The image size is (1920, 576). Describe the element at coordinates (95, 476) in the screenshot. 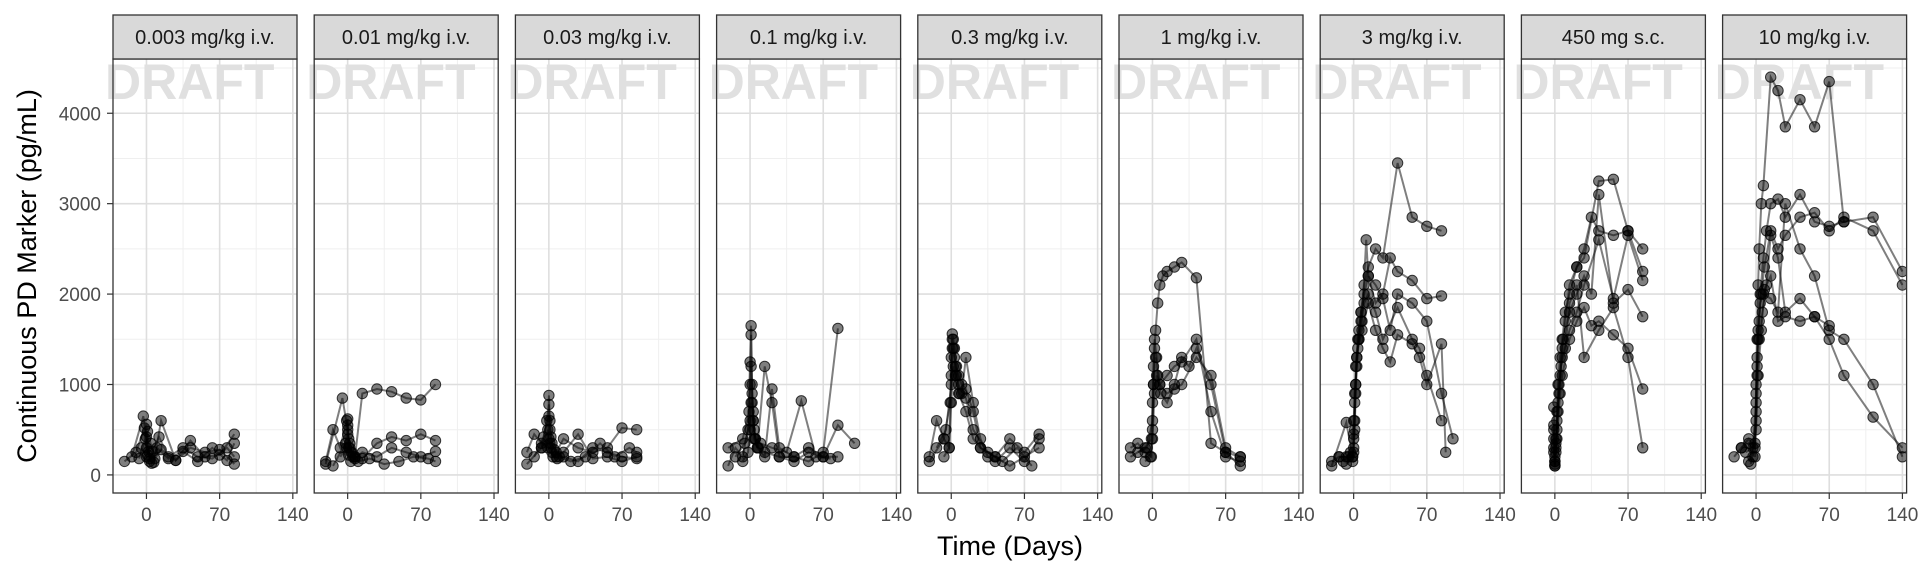

I see `y-tick-label: 0` at that location.